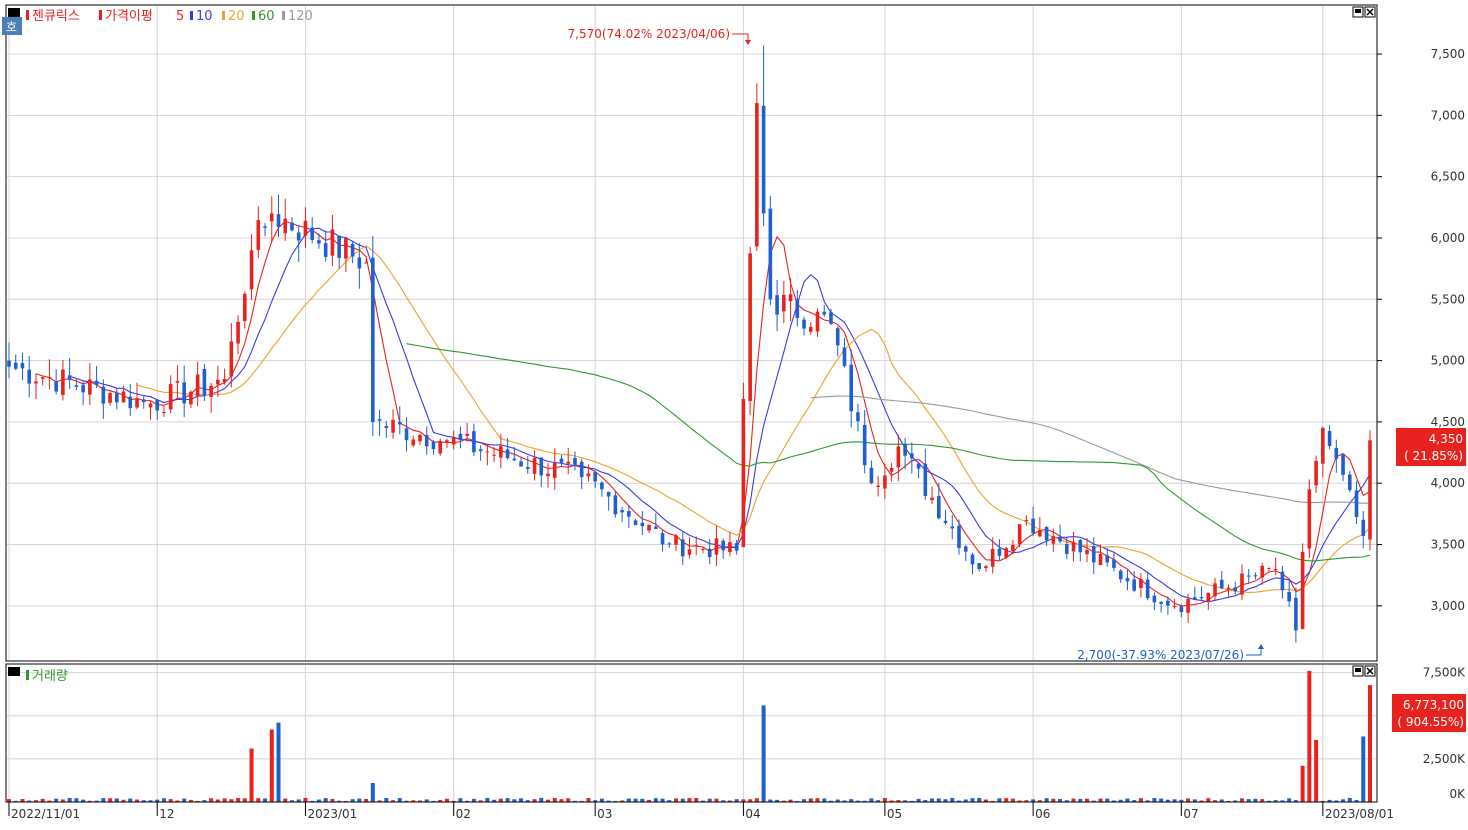 The width and height of the screenshot is (1468, 830). Describe the element at coordinates (1448, 606) in the screenshot. I see `price-tick-label: 3,000` at that location.